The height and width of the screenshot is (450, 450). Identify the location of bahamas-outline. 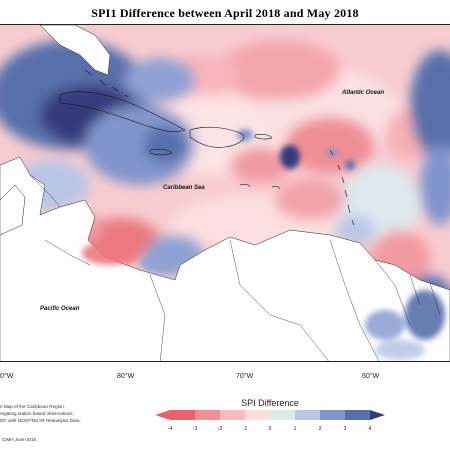
(106, 83).